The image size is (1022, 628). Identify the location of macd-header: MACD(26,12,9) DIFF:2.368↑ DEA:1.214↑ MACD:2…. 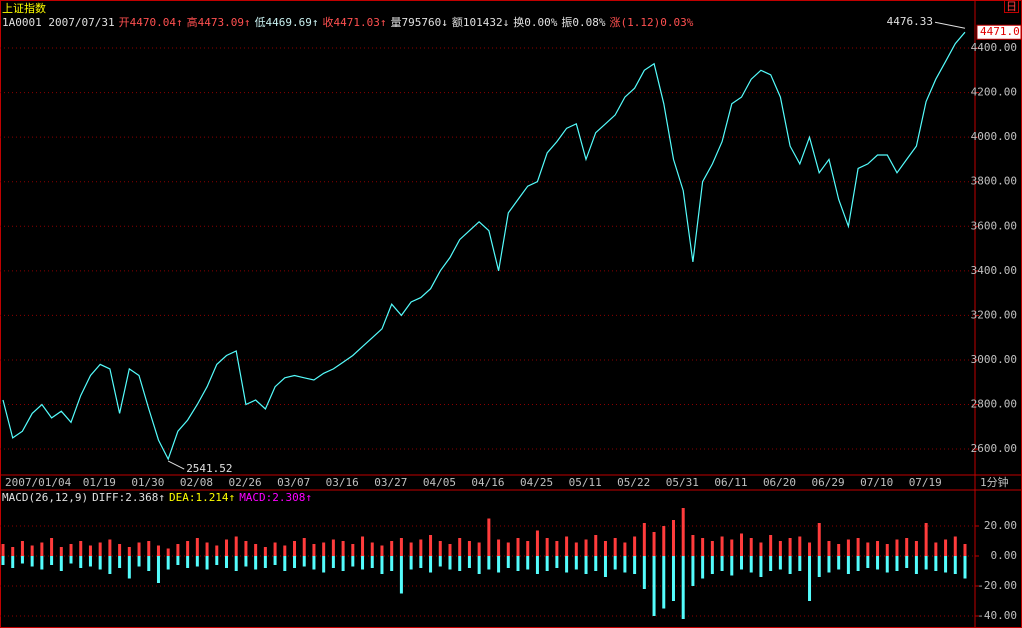
(159, 497).